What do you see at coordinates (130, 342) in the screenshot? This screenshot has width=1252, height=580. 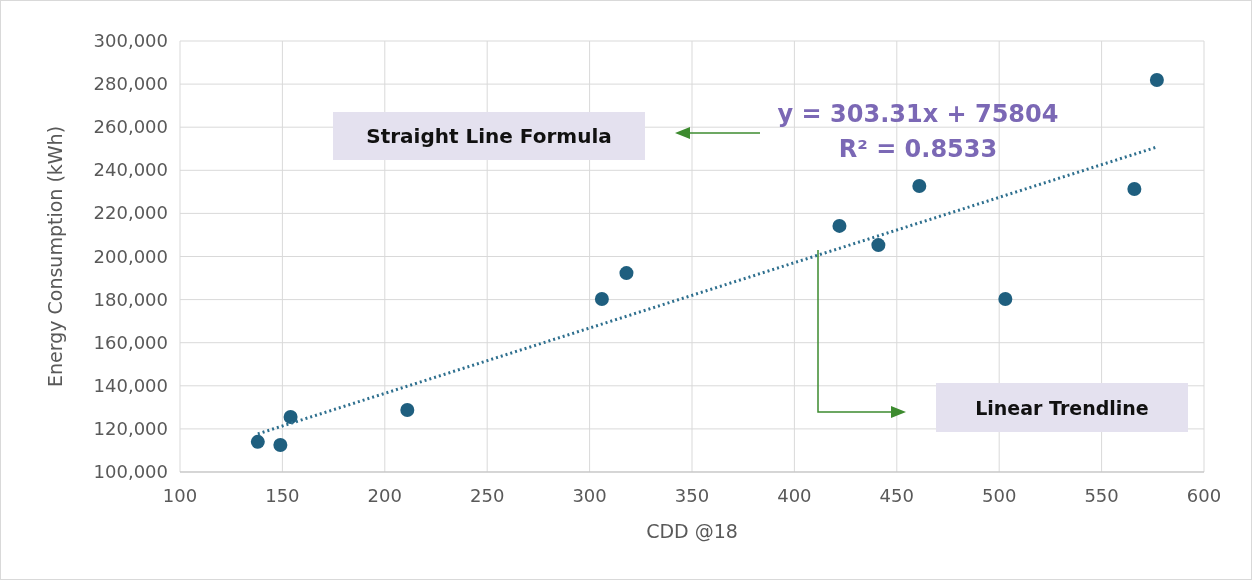 I see `y-tick-label: 160,000` at bounding box center [130, 342].